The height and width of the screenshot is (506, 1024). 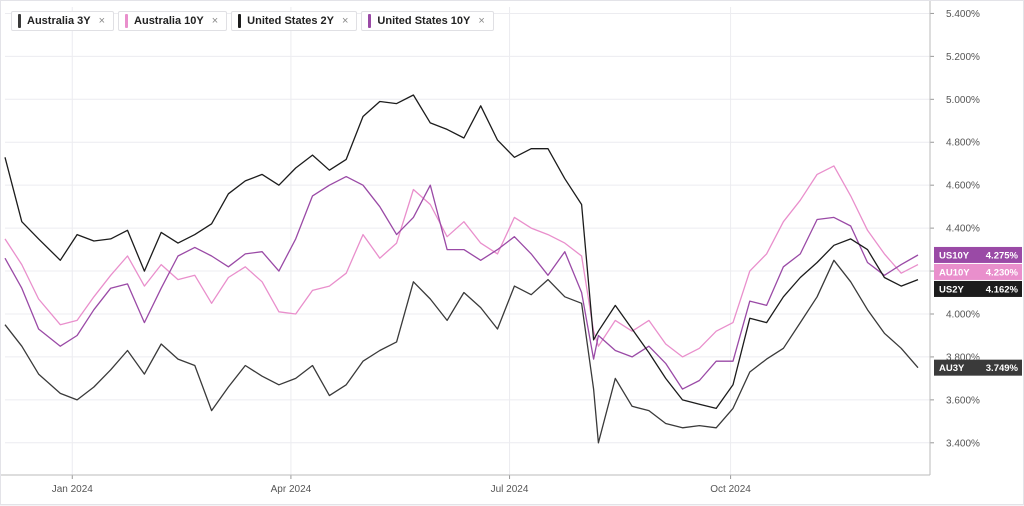 What do you see at coordinates (963, 143) in the screenshot?
I see `y-tick-label: 4.800%` at bounding box center [963, 143].